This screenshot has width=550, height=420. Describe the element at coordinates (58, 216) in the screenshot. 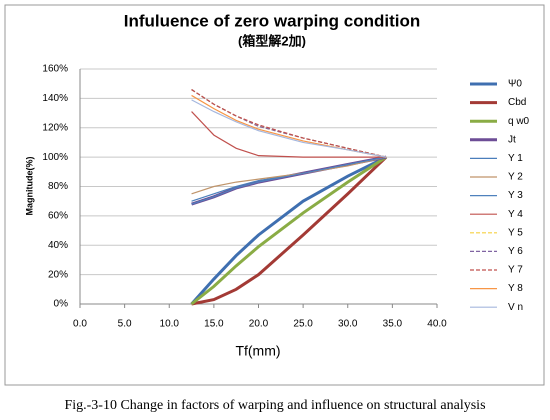

I see `y-tick-label: 60%` at that location.